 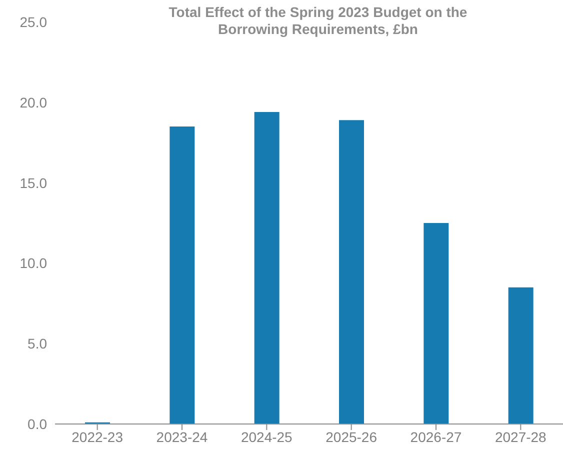 I want to click on x-tick-label: 2025-26, so click(x=352, y=436).